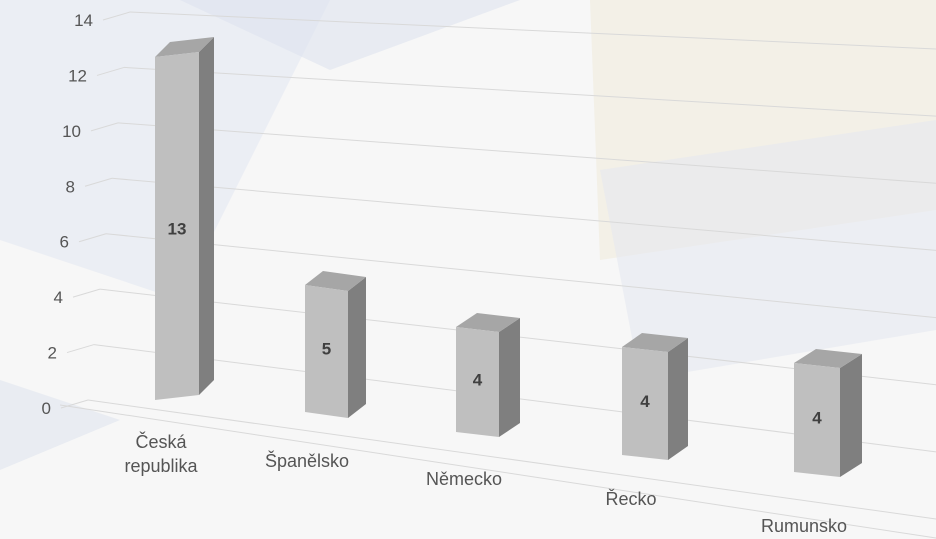 The image size is (936, 539). What do you see at coordinates (64, 242) in the screenshot?
I see `y-tick-label: 6` at bounding box center [64, 242].